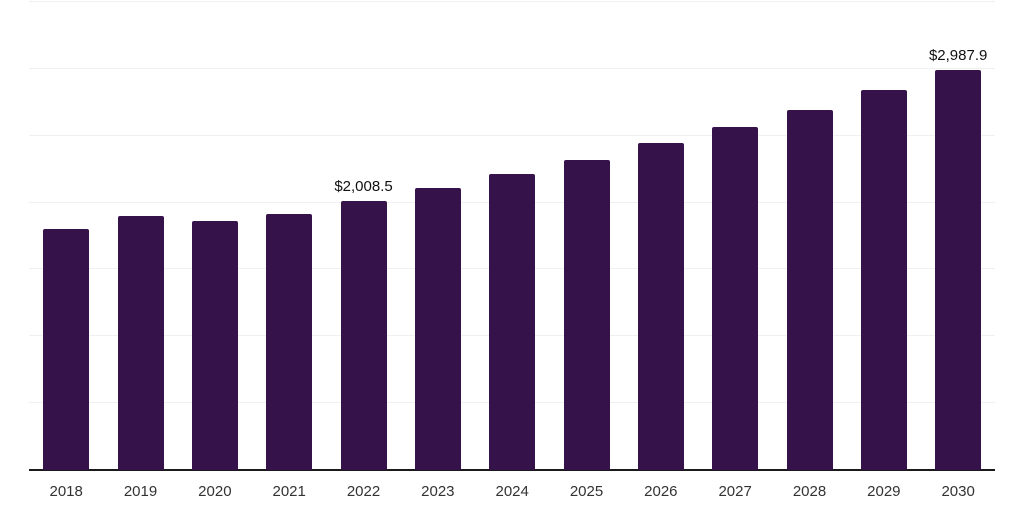  What do you see at coordinates (363, 335) in the screenshot?
I see `bar-2022` at bounding box center [363, 335].